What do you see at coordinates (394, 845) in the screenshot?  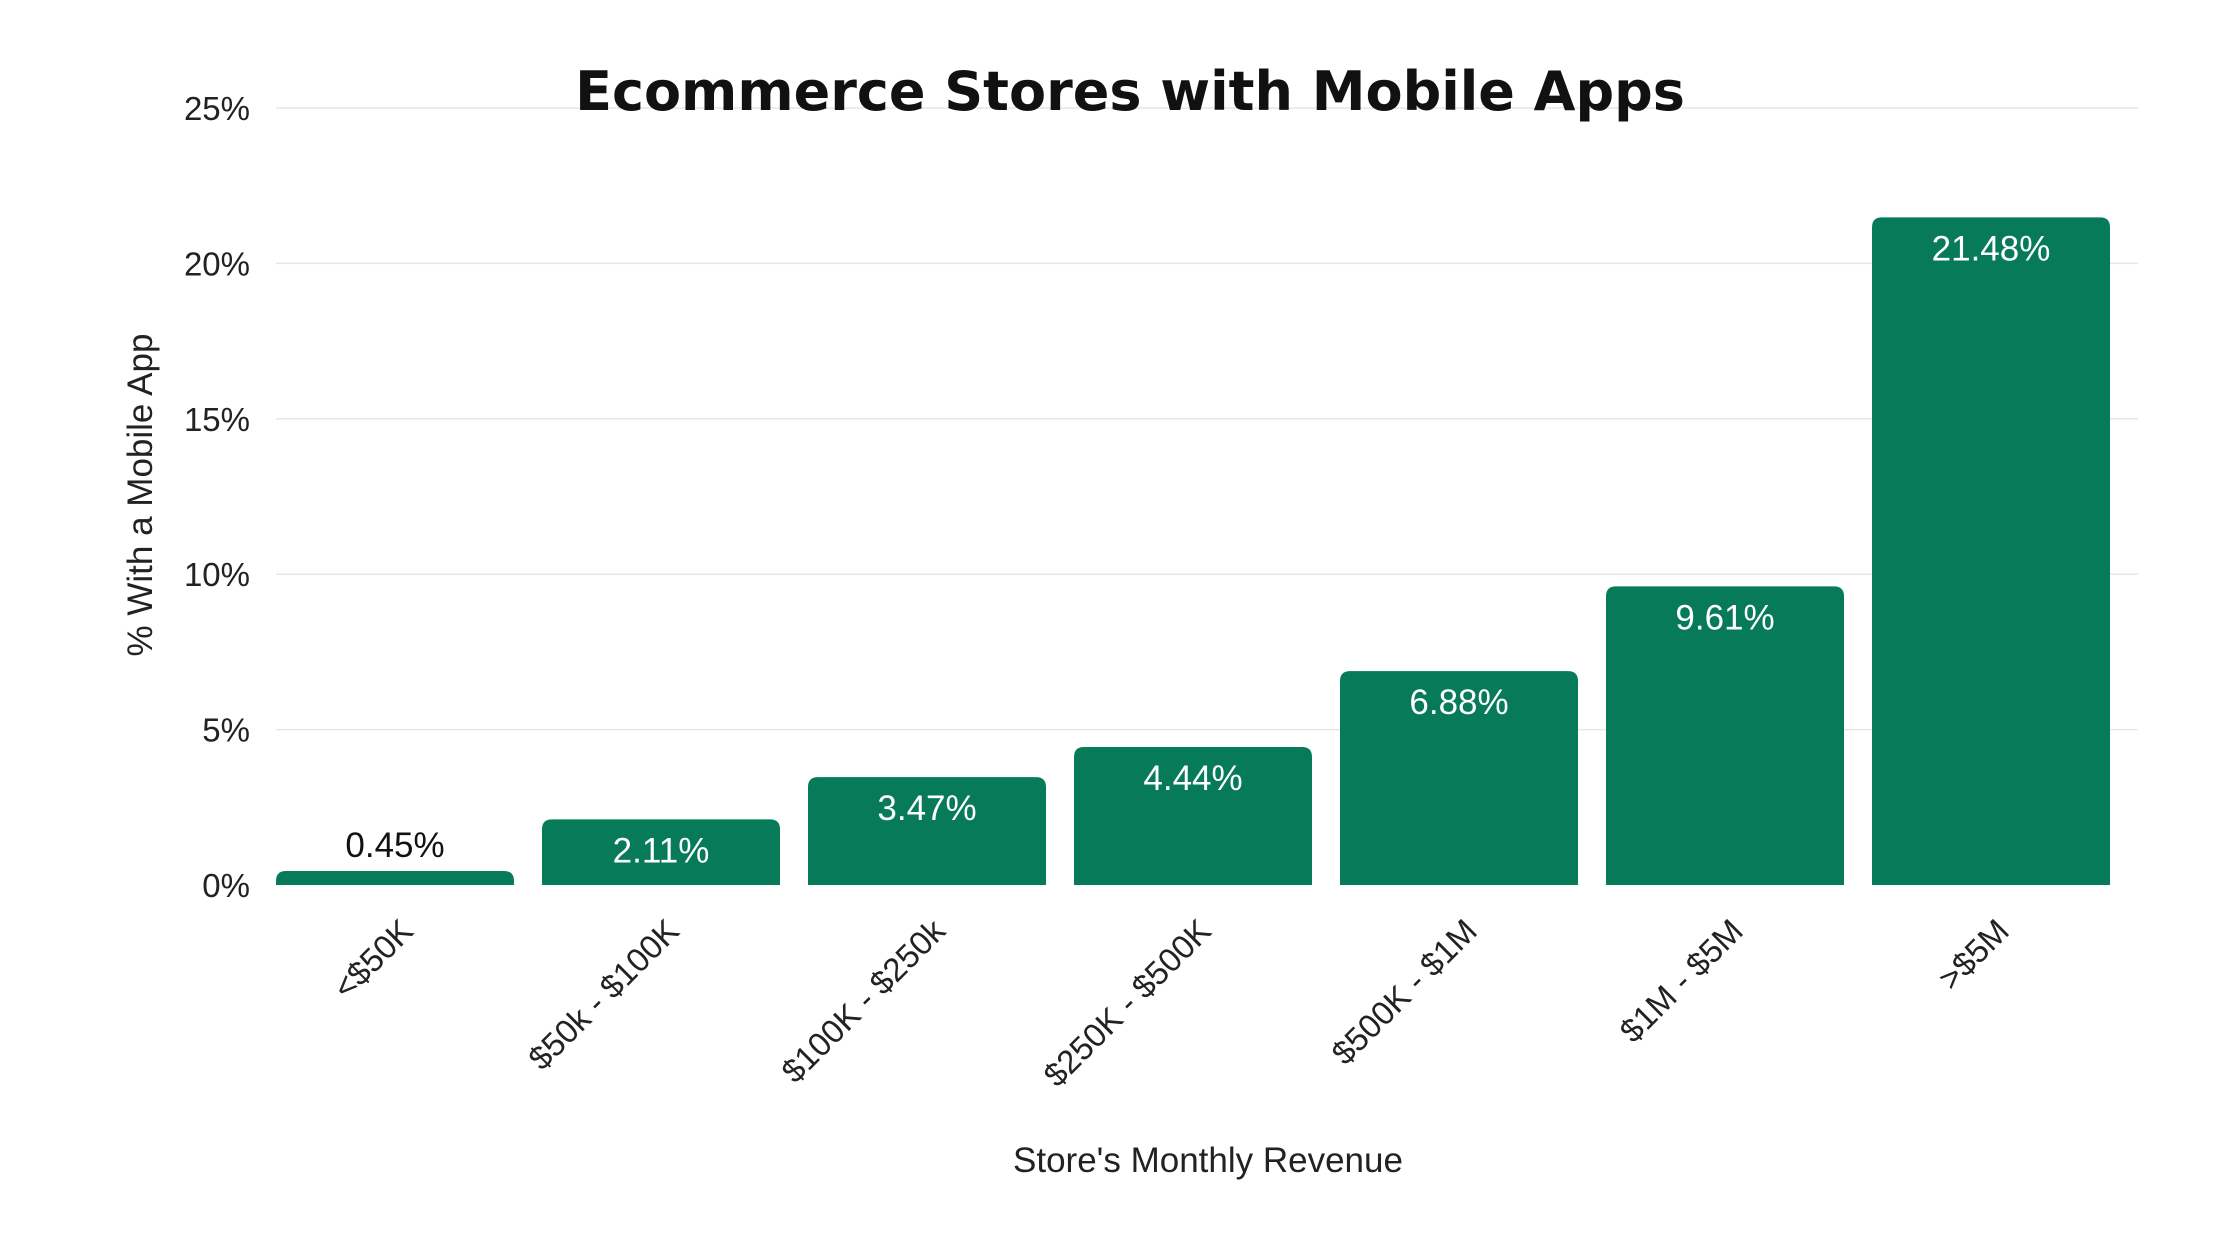 I see `bar-value-label: 0.45%` at bounding box center [394, 845].